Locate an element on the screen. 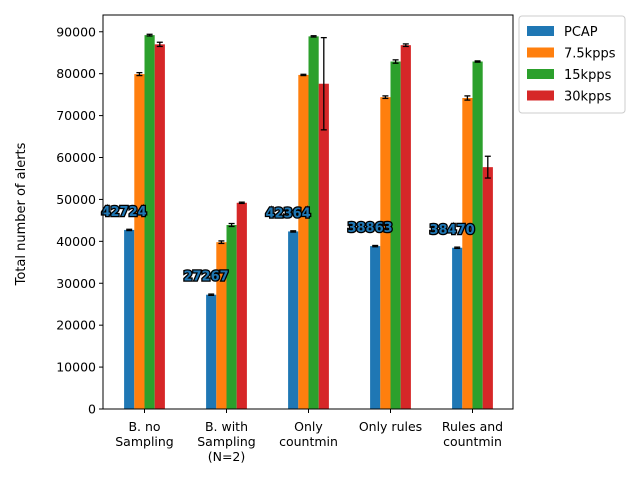  x-tick-label: Only countmin is located at coordinates (308, 434).